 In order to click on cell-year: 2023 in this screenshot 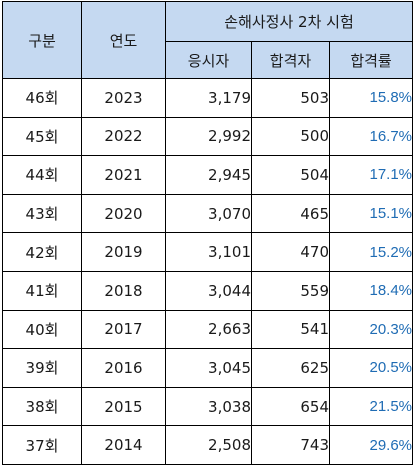, I will do `click(123, 98)`.